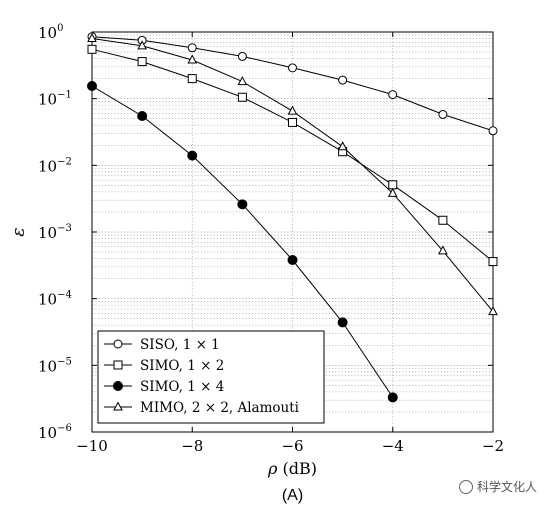  I want to click on y-axis-label: ε, so click(19, 231).